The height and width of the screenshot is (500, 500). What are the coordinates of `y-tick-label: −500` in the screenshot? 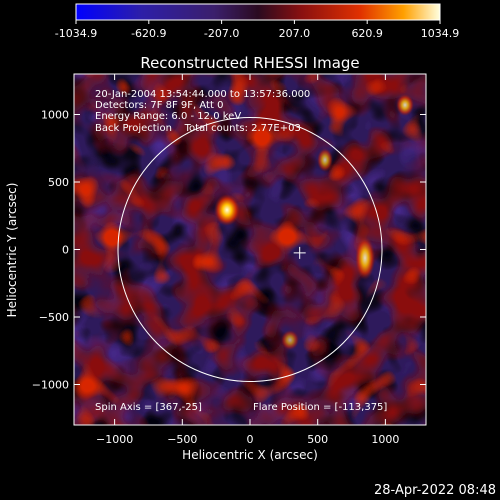 It's located at (54, 317).